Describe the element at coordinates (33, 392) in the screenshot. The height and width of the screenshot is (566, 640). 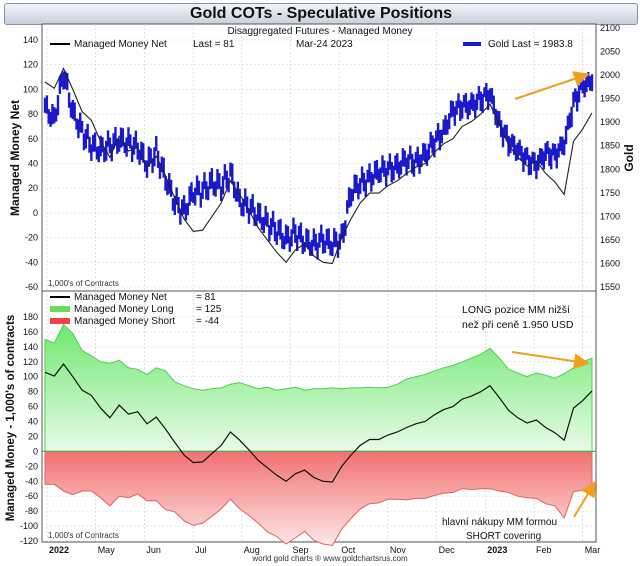
I see `bottom-tick-label: 80` at that location.